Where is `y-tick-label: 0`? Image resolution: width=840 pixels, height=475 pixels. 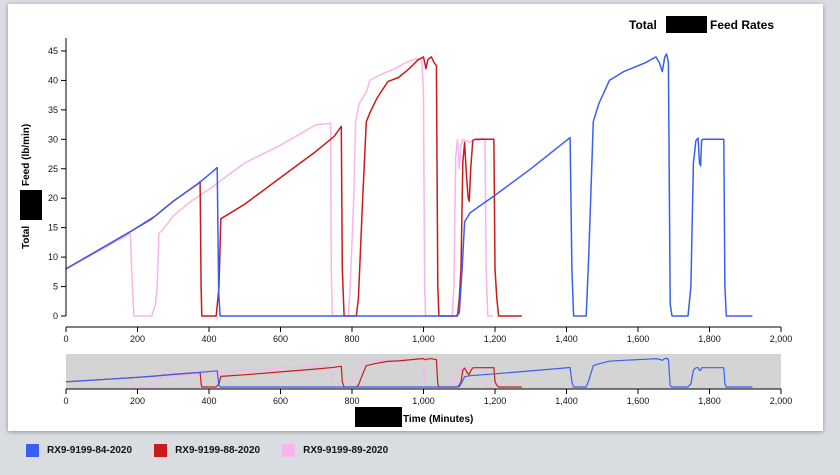
y-tick-label: 0 is located at coordinates (55, 316).